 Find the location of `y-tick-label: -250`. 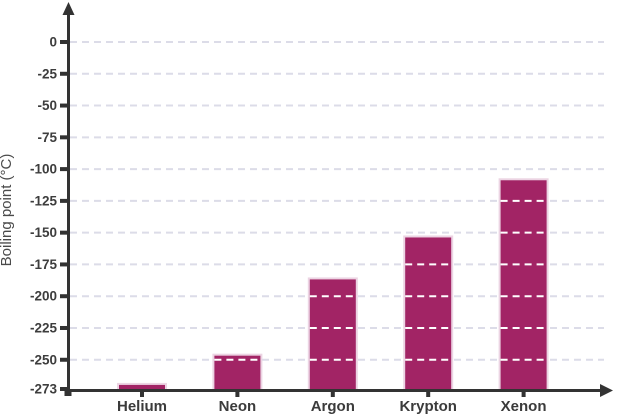

y-tick-label: -250 is located at coordinates (43, 359).